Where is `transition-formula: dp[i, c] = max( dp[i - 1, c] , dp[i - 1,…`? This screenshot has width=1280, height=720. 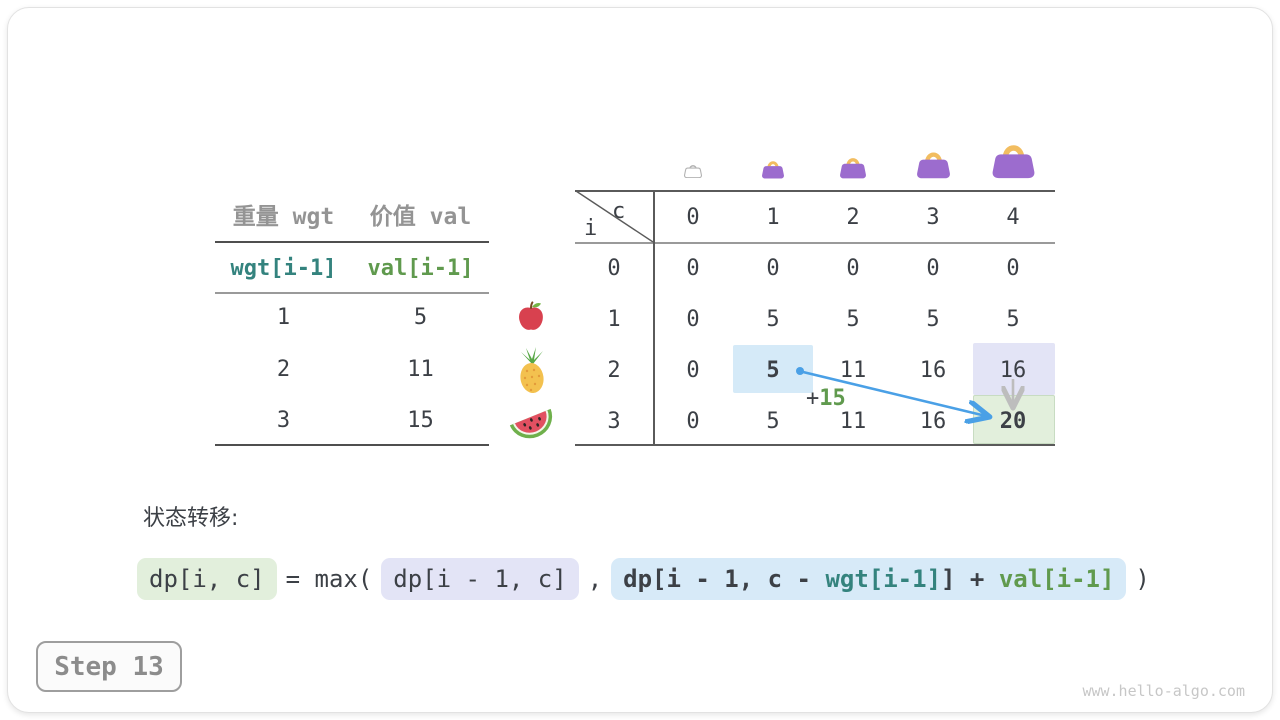
transition-formula: dp[i, c] = max( dp[i - 1, c] , dp[i - 1,… is located at coordinates (648, 579).